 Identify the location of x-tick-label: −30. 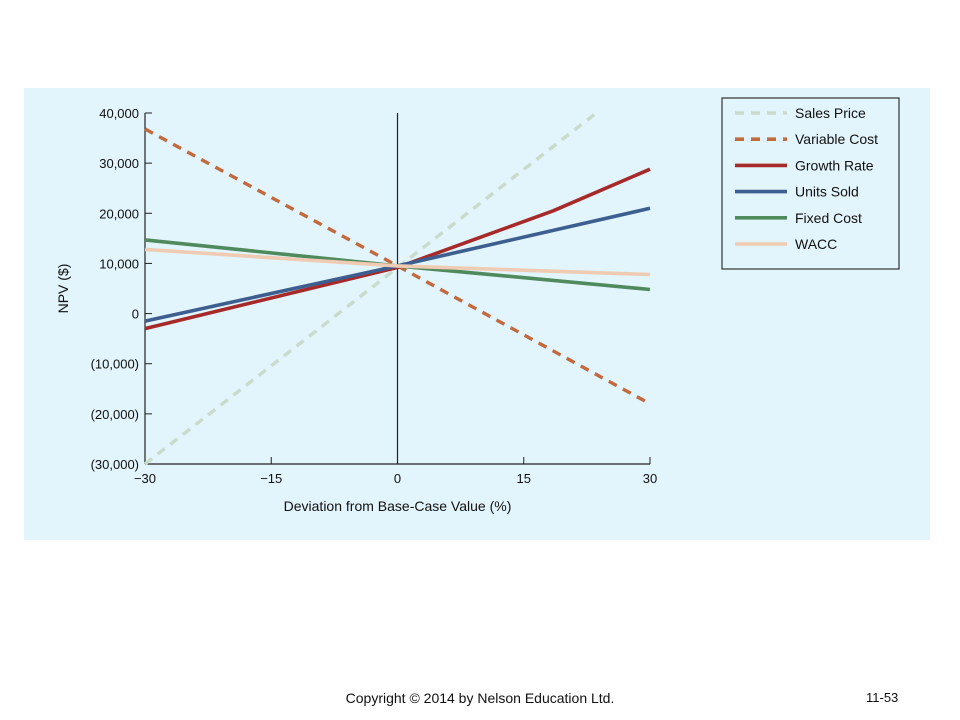
(145, 478).